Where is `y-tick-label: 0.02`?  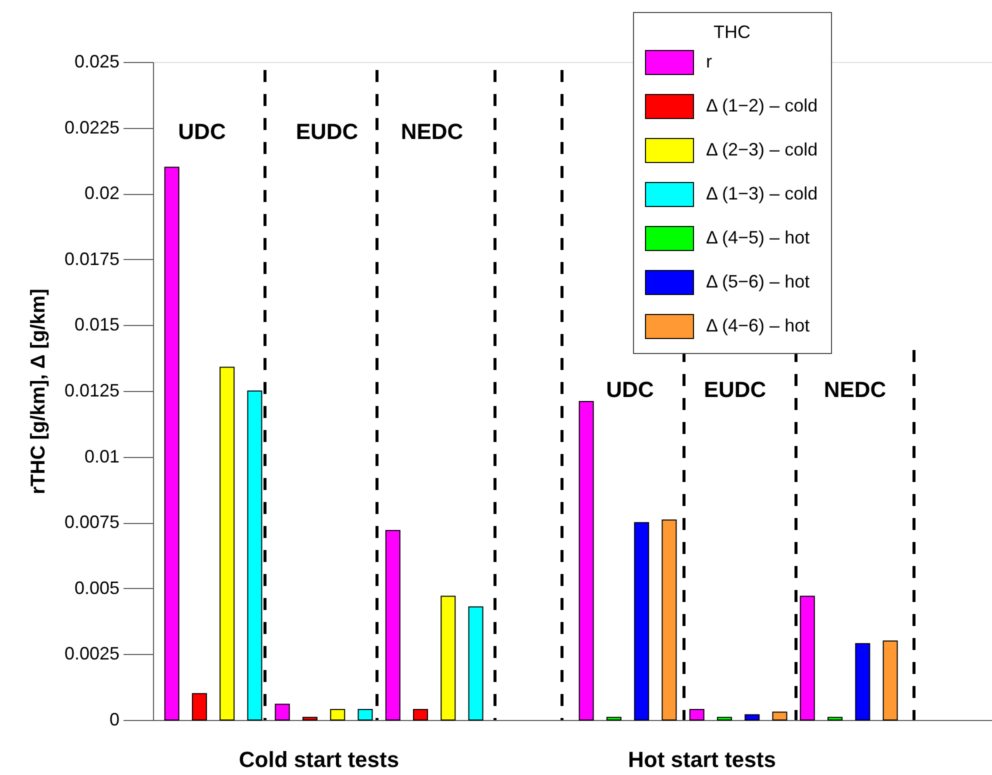
y-tick-label: 0.02 is located at coordinates (102, 193).